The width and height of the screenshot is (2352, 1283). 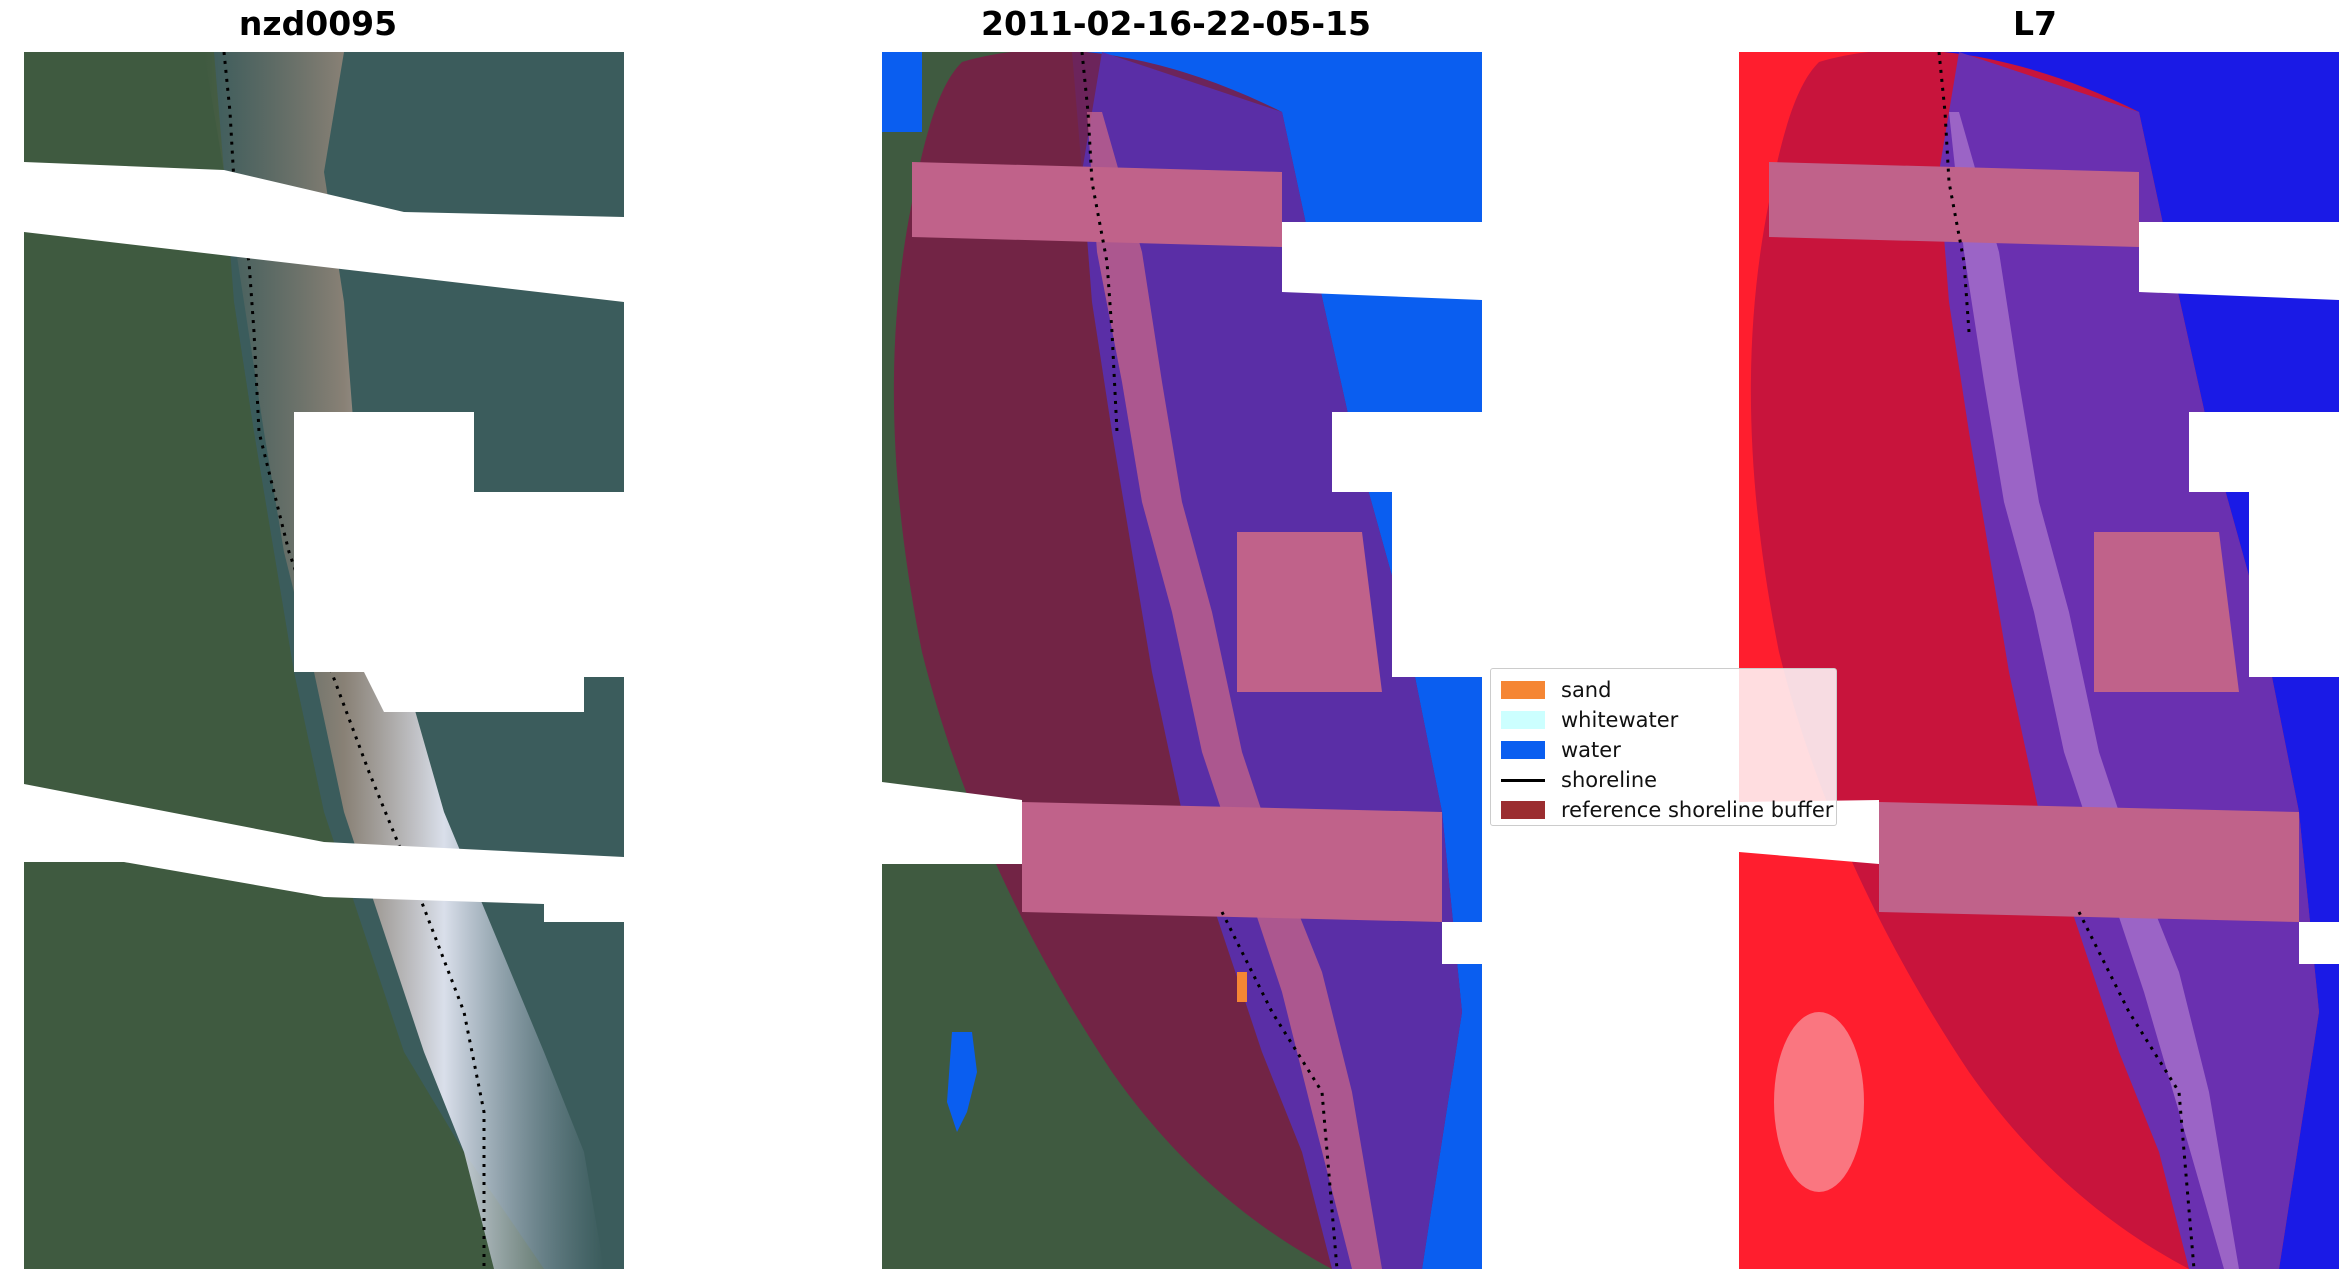 What do you see at coordinates (1697, 810) in the screenshot?
I see `legend-label-reference-buffer: reference shoreline buffer` at bounding box center [1697, 810].